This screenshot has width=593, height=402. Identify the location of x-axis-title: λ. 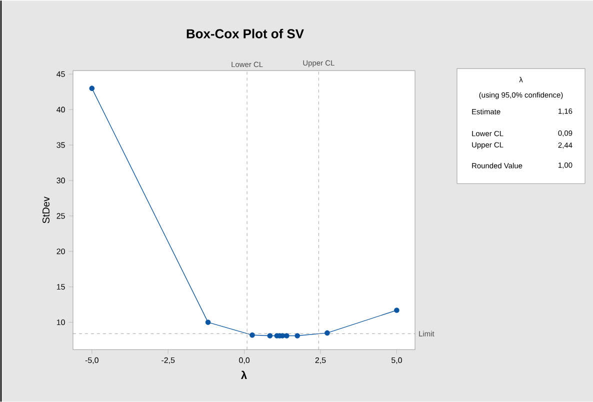
(244, 374).